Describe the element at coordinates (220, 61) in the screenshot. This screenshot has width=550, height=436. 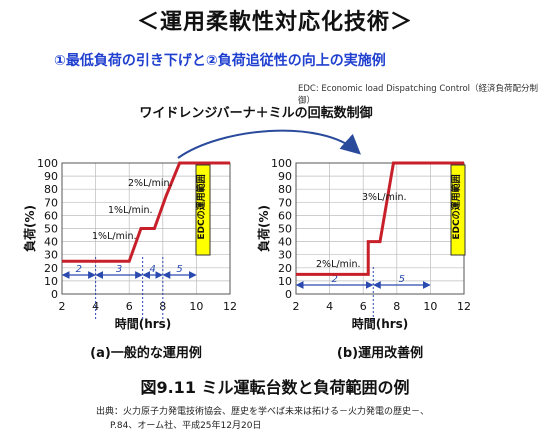
I see `subtitle: ①最低負荷の引き下げと②負荷追従性の向上の実施例` at that location.